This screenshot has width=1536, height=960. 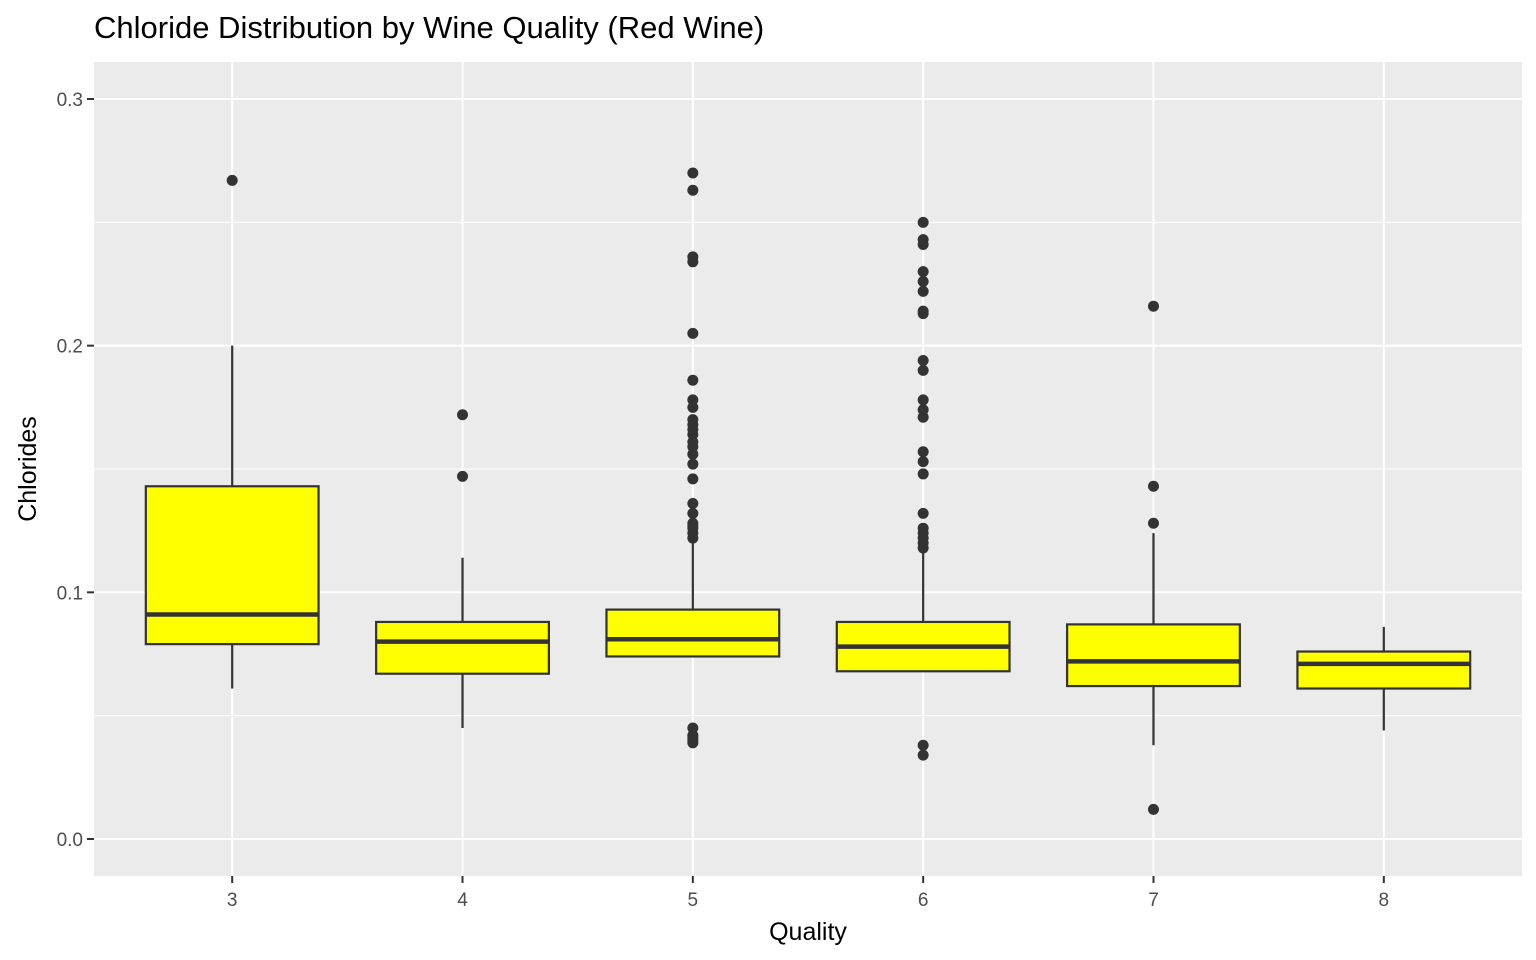 What do you see at coordinates (1384, 900) in the screenshot?
I see `x-tick-label: 8` at bounding box center [1384, 900].